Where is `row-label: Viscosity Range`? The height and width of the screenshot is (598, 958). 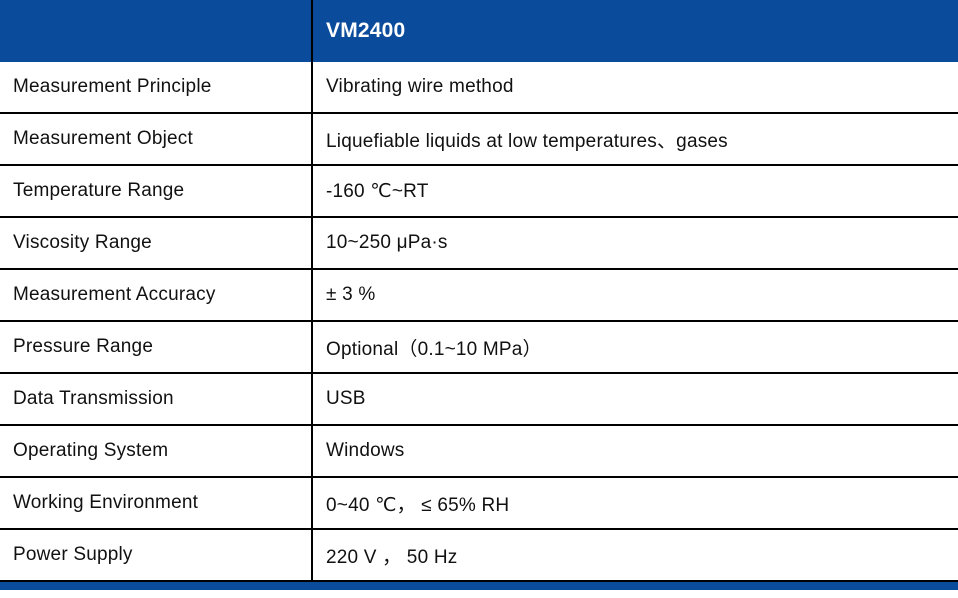
row-label: Viscosity Range is located at coordinates (82, 242).